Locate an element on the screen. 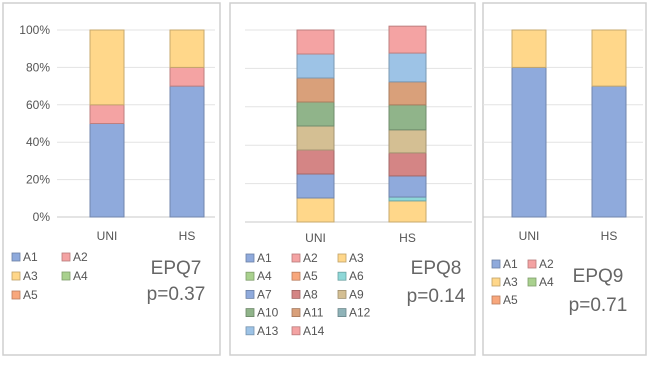 The image size is (650, 368). y-tick-label: 80% is located at coordinates (38, 67).